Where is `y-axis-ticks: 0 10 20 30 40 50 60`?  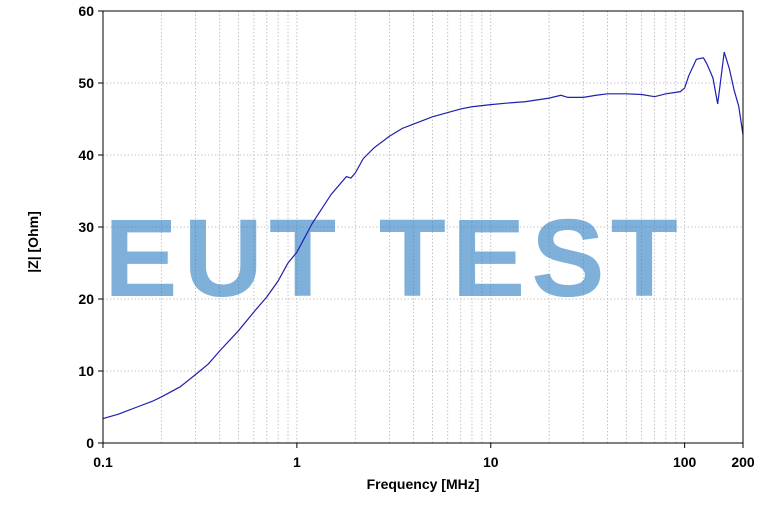
y-axis-ticks: 0 10 20 30 40 50 60 is located at coordinates (90, 227).